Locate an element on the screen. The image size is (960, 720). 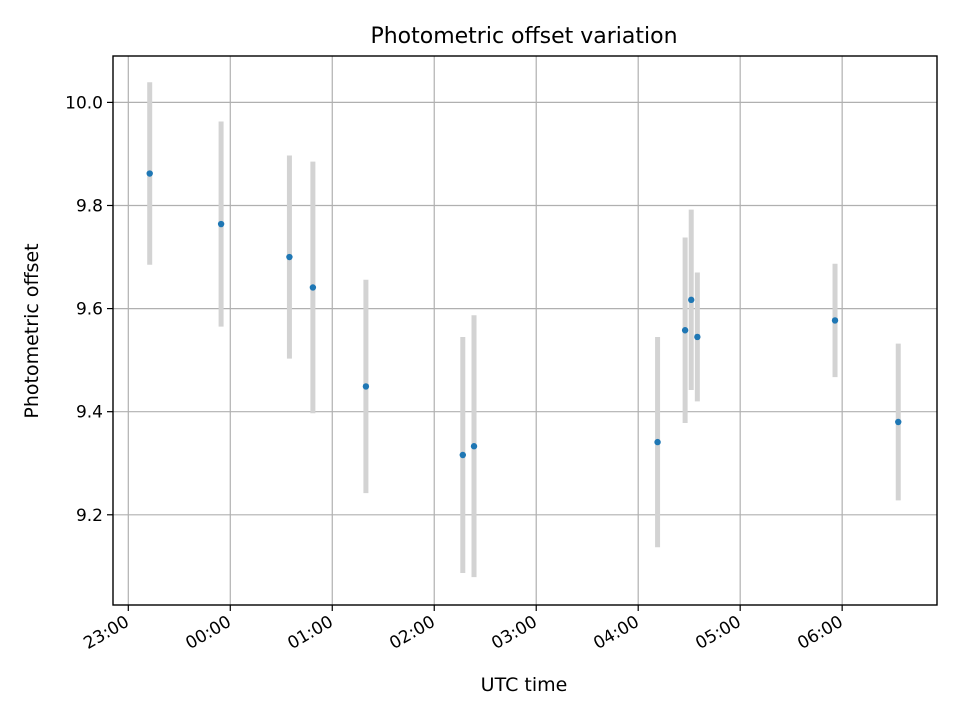
x-tick-label: 03:00 is located at coordinates (514, 633).